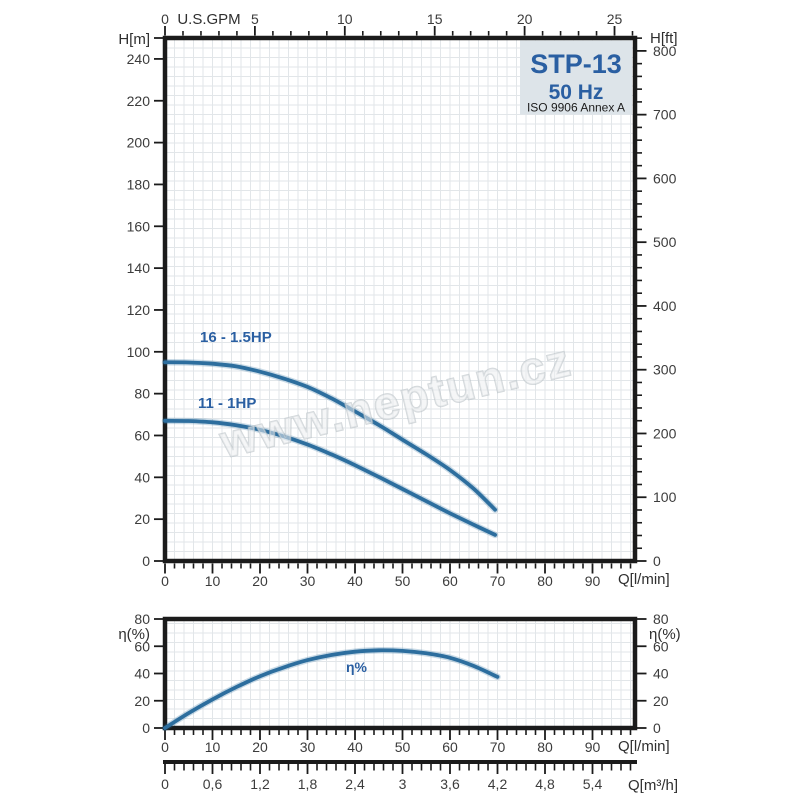 Image resolution: width=800 pixels, height=800 pixels. What do you see at coordinates (576, 108) in the screenshot?
I see `standard-label: ISO 9906 Annex A` at bounding box center [576, 108].